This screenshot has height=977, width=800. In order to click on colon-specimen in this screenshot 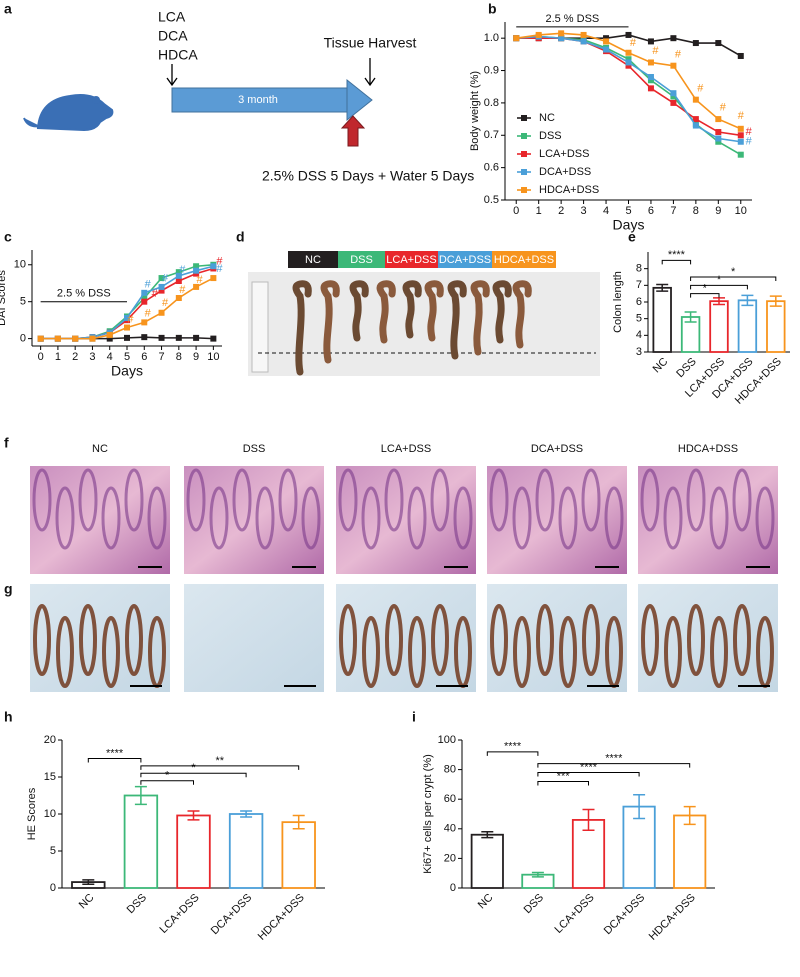, I will do `click(302, 328)`.